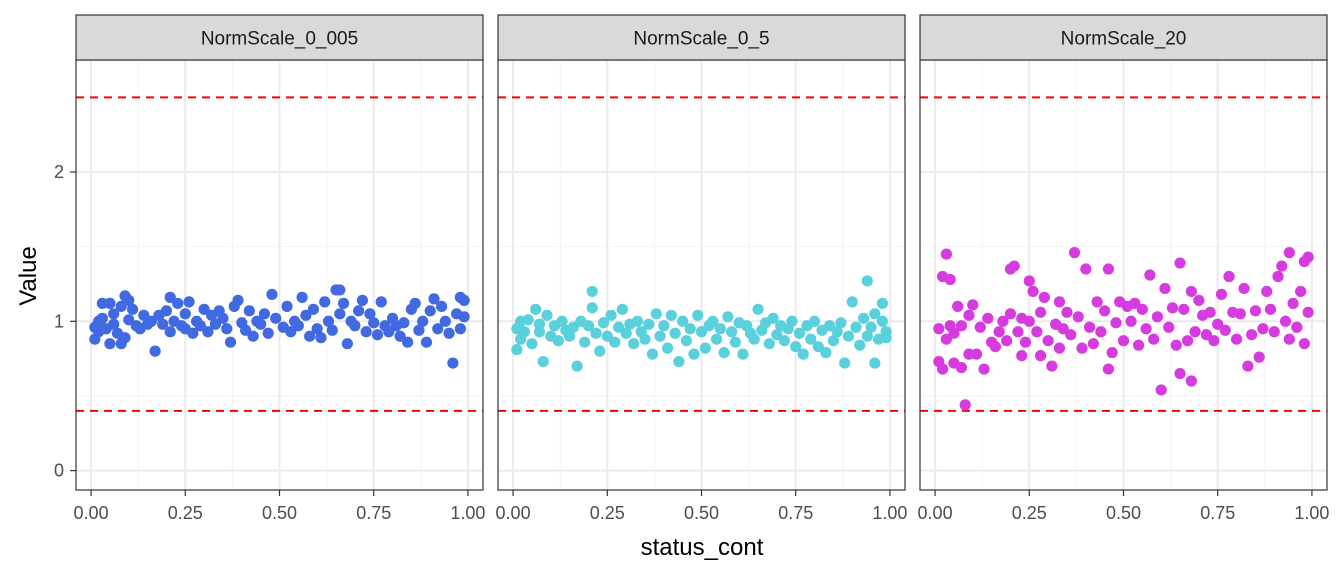 The height and width of the screenshot is (576, 1344). I want to click on x-tick-label: 0.75, so click(373, 513).